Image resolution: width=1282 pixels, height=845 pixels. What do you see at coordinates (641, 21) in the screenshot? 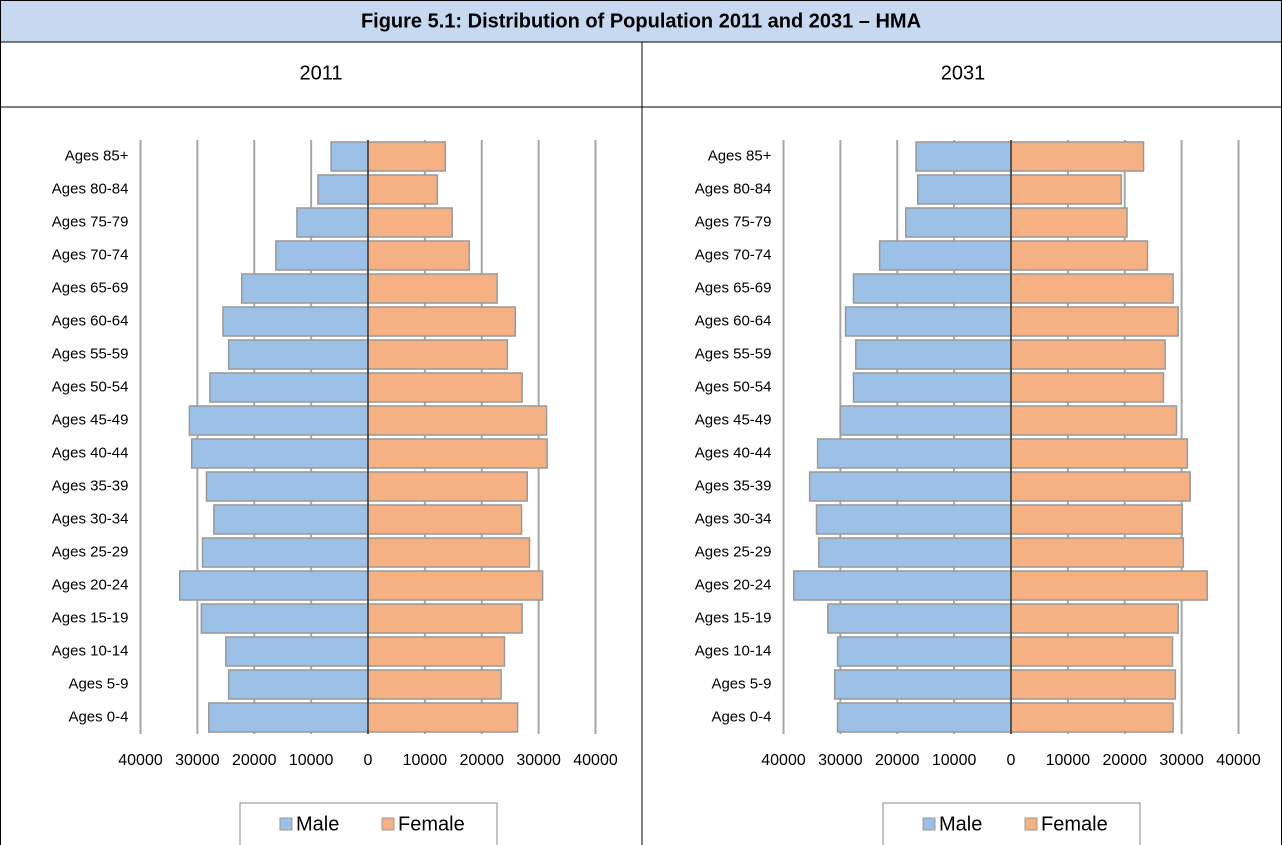
I see `title-band` at bounding box center [641, 21].